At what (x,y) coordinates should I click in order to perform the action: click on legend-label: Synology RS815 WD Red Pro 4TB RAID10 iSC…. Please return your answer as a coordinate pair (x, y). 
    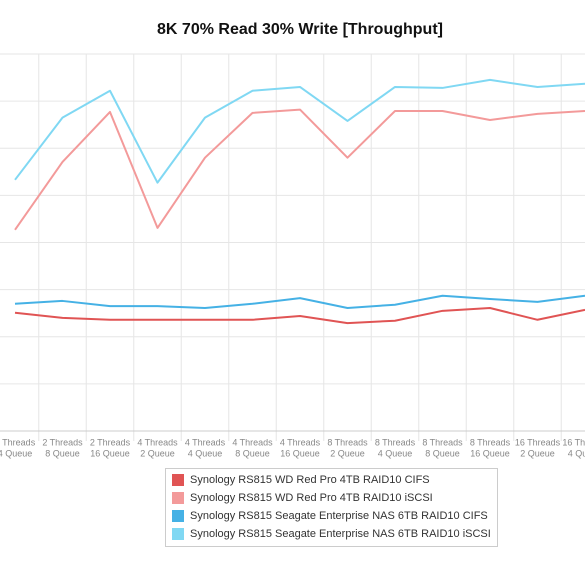
    Looking at the image, I should click on (311, 498).